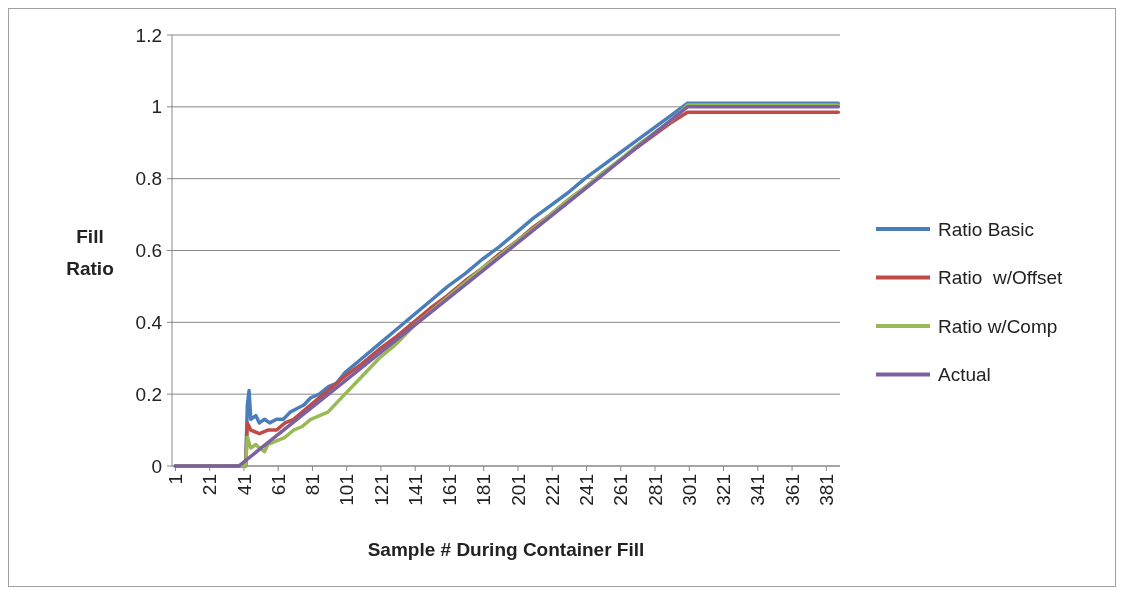 The image size is (1124, 595). I want to click on x-tick-label: 101, so click(347, 490).